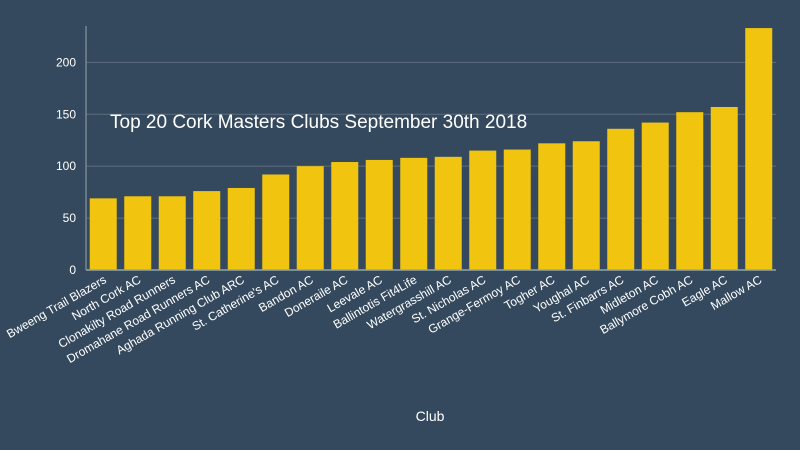 Image resolution: width=800 pixels, height=450 pixels. Describe the element at coordinates (70, 218) in the screenshot. I see `y-tick-label: 50` at that location.